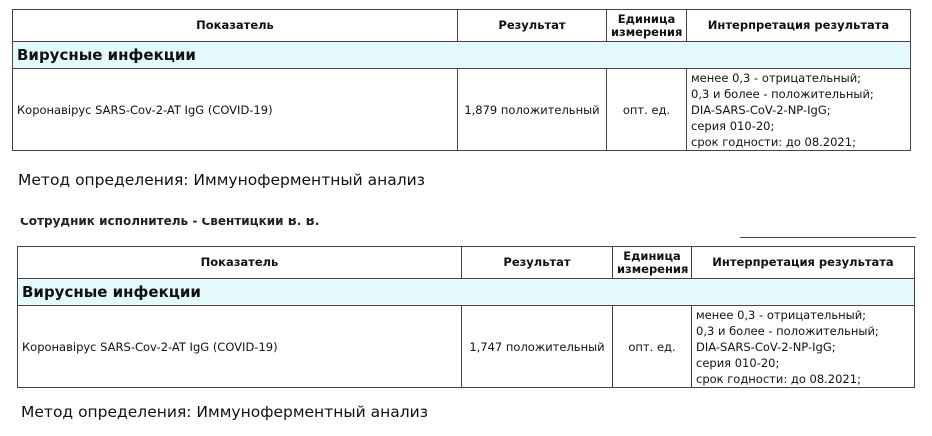  What do you see at coordinates (828, 237) in the screenshot?
I see `rule` at bounding box center [828, 237].